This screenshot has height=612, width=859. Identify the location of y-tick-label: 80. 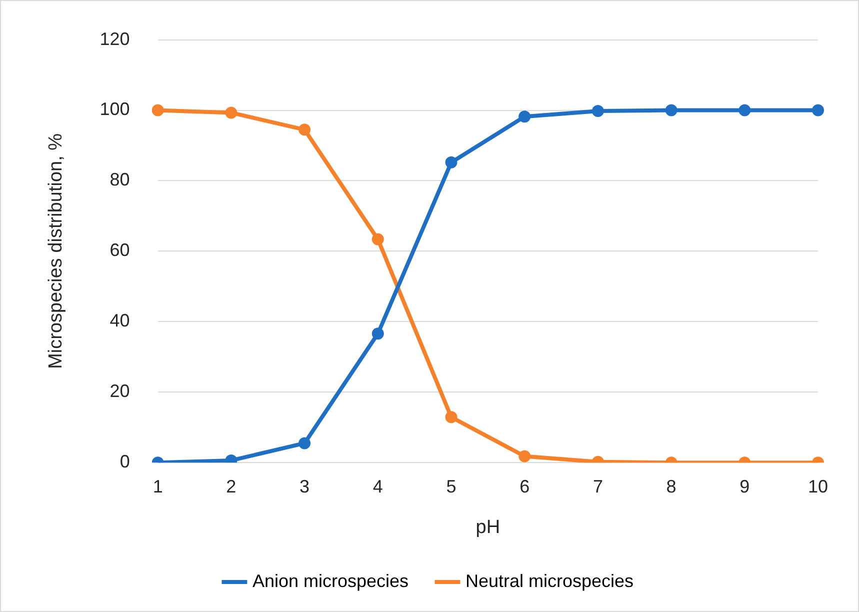
(120, 180).